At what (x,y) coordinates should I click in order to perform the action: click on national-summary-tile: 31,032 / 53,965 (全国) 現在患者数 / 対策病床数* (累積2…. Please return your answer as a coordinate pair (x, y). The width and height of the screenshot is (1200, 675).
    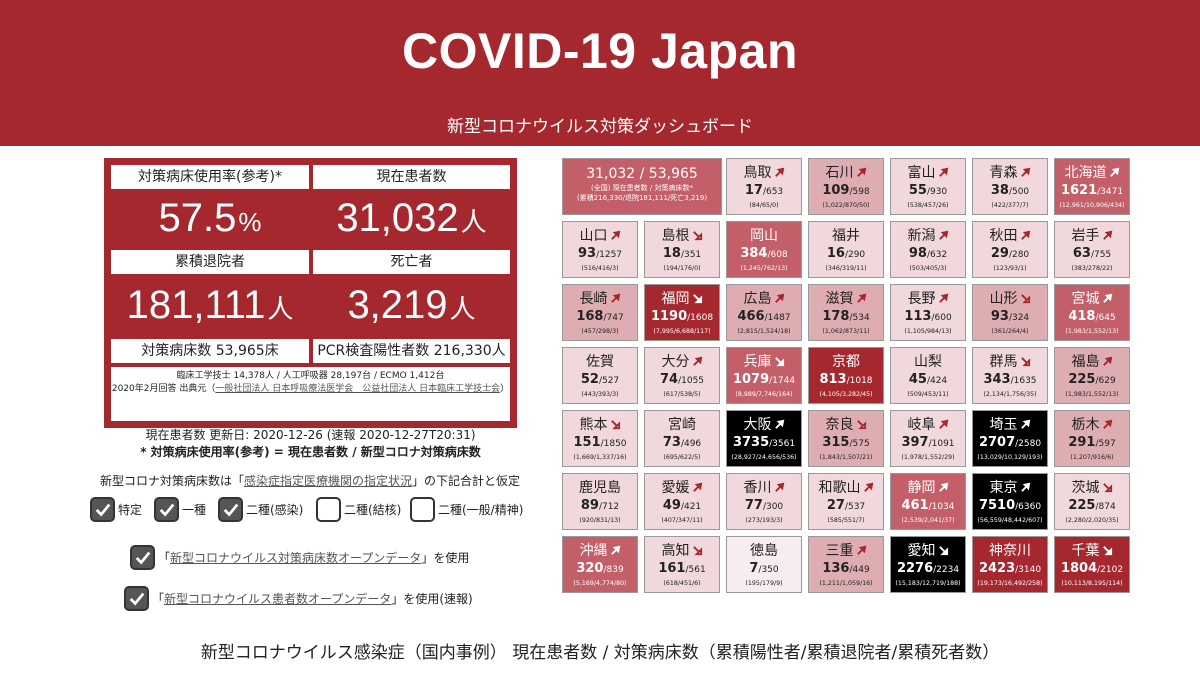
    Looking at the image, I should click on (642, 186).